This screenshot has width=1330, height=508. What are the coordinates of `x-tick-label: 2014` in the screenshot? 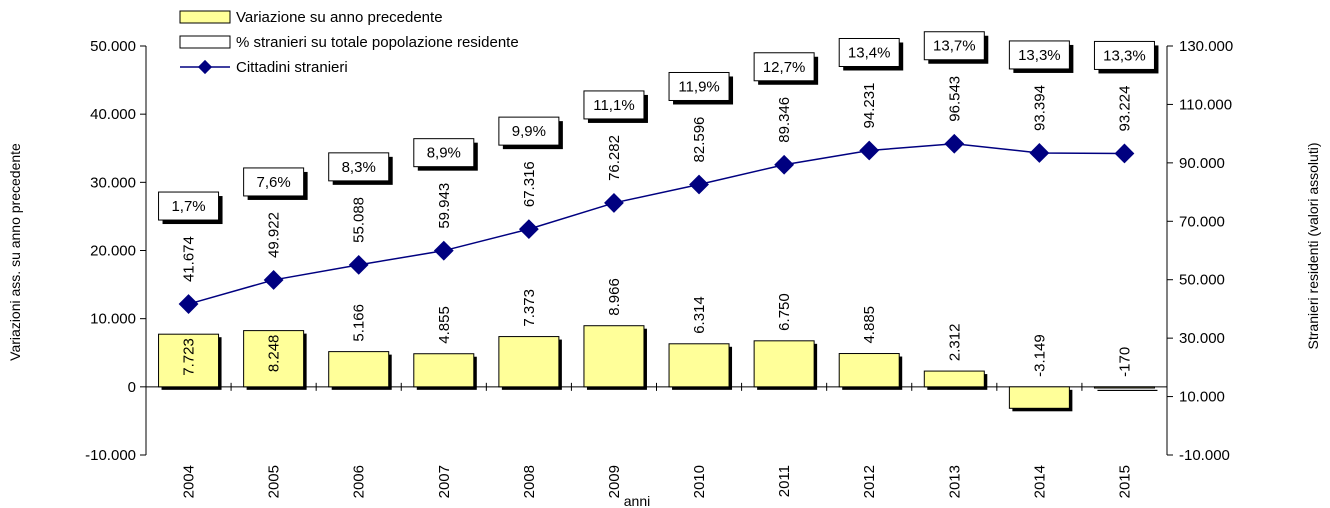 It's located at (1039, 481).